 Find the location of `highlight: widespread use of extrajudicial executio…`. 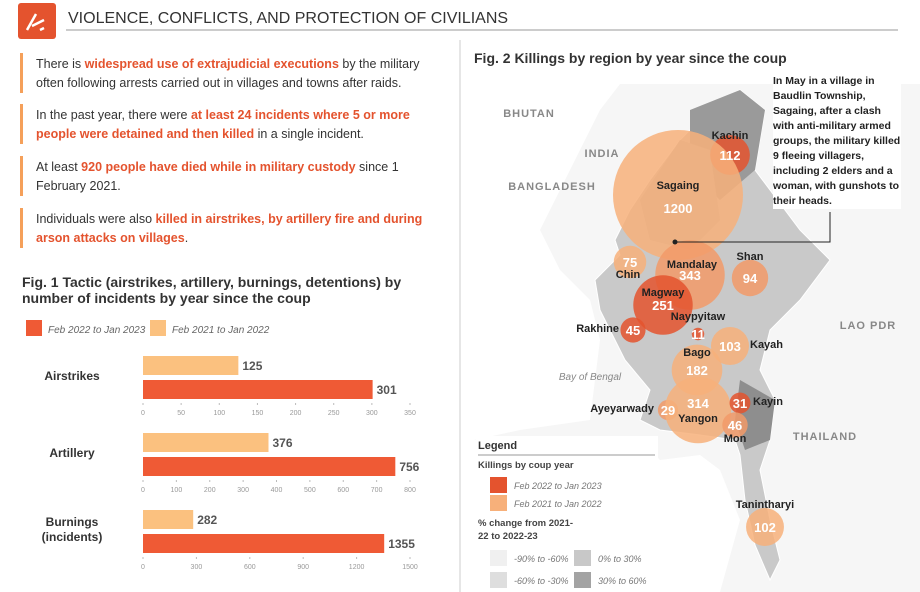

highlight: widespread use of extrajudicial executio… is located at coordinates (211, 64).